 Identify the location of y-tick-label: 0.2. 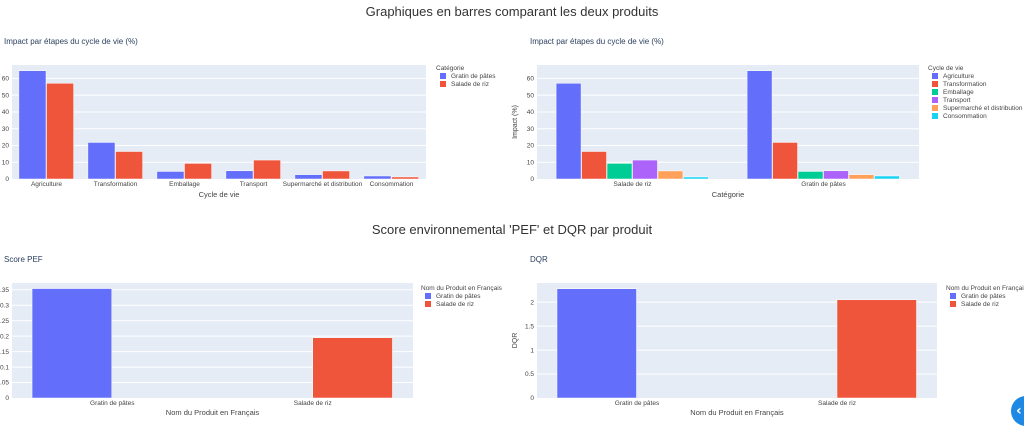
(4, 336).